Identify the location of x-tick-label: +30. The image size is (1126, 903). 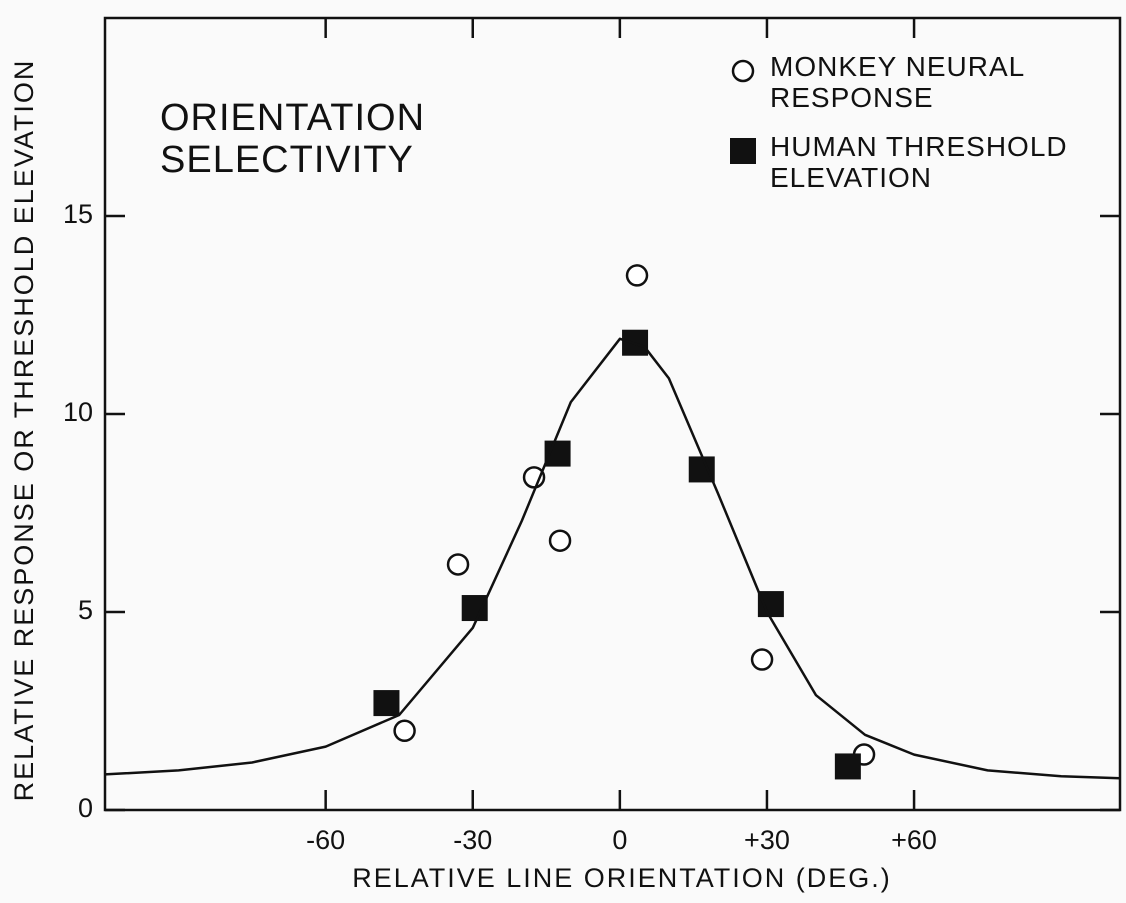
(767, 840).